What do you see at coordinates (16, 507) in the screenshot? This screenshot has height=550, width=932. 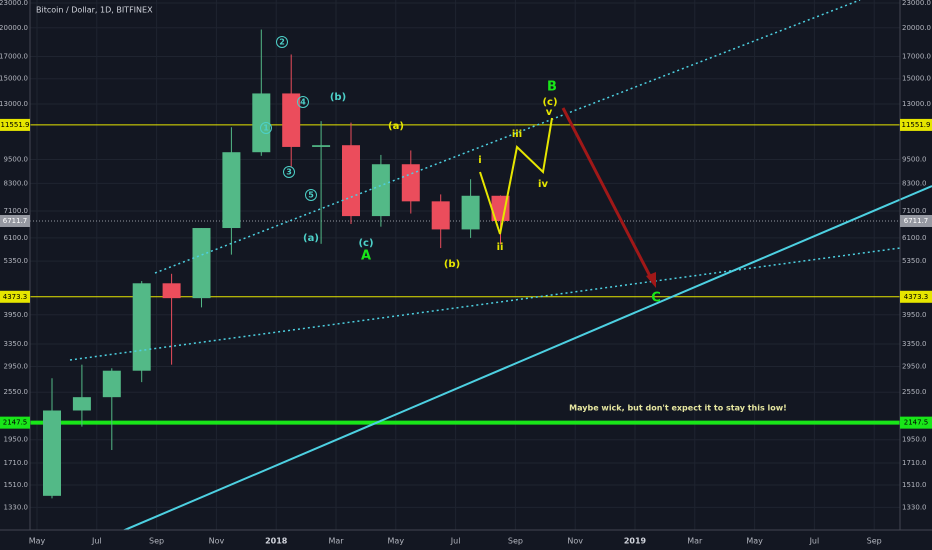 I see `y-tick-label: 1330.0` at bounding box center [16, 507].